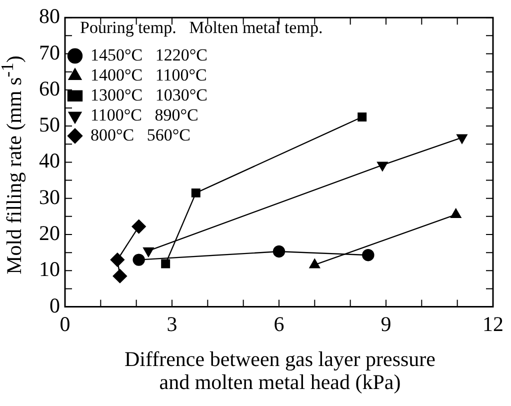 The width and height of the screenshot is (511, 406). What do you see at coordinates (49, 233) in the screenshot?
I see `y-tick-label: 20` at bounding box center [49, 233].